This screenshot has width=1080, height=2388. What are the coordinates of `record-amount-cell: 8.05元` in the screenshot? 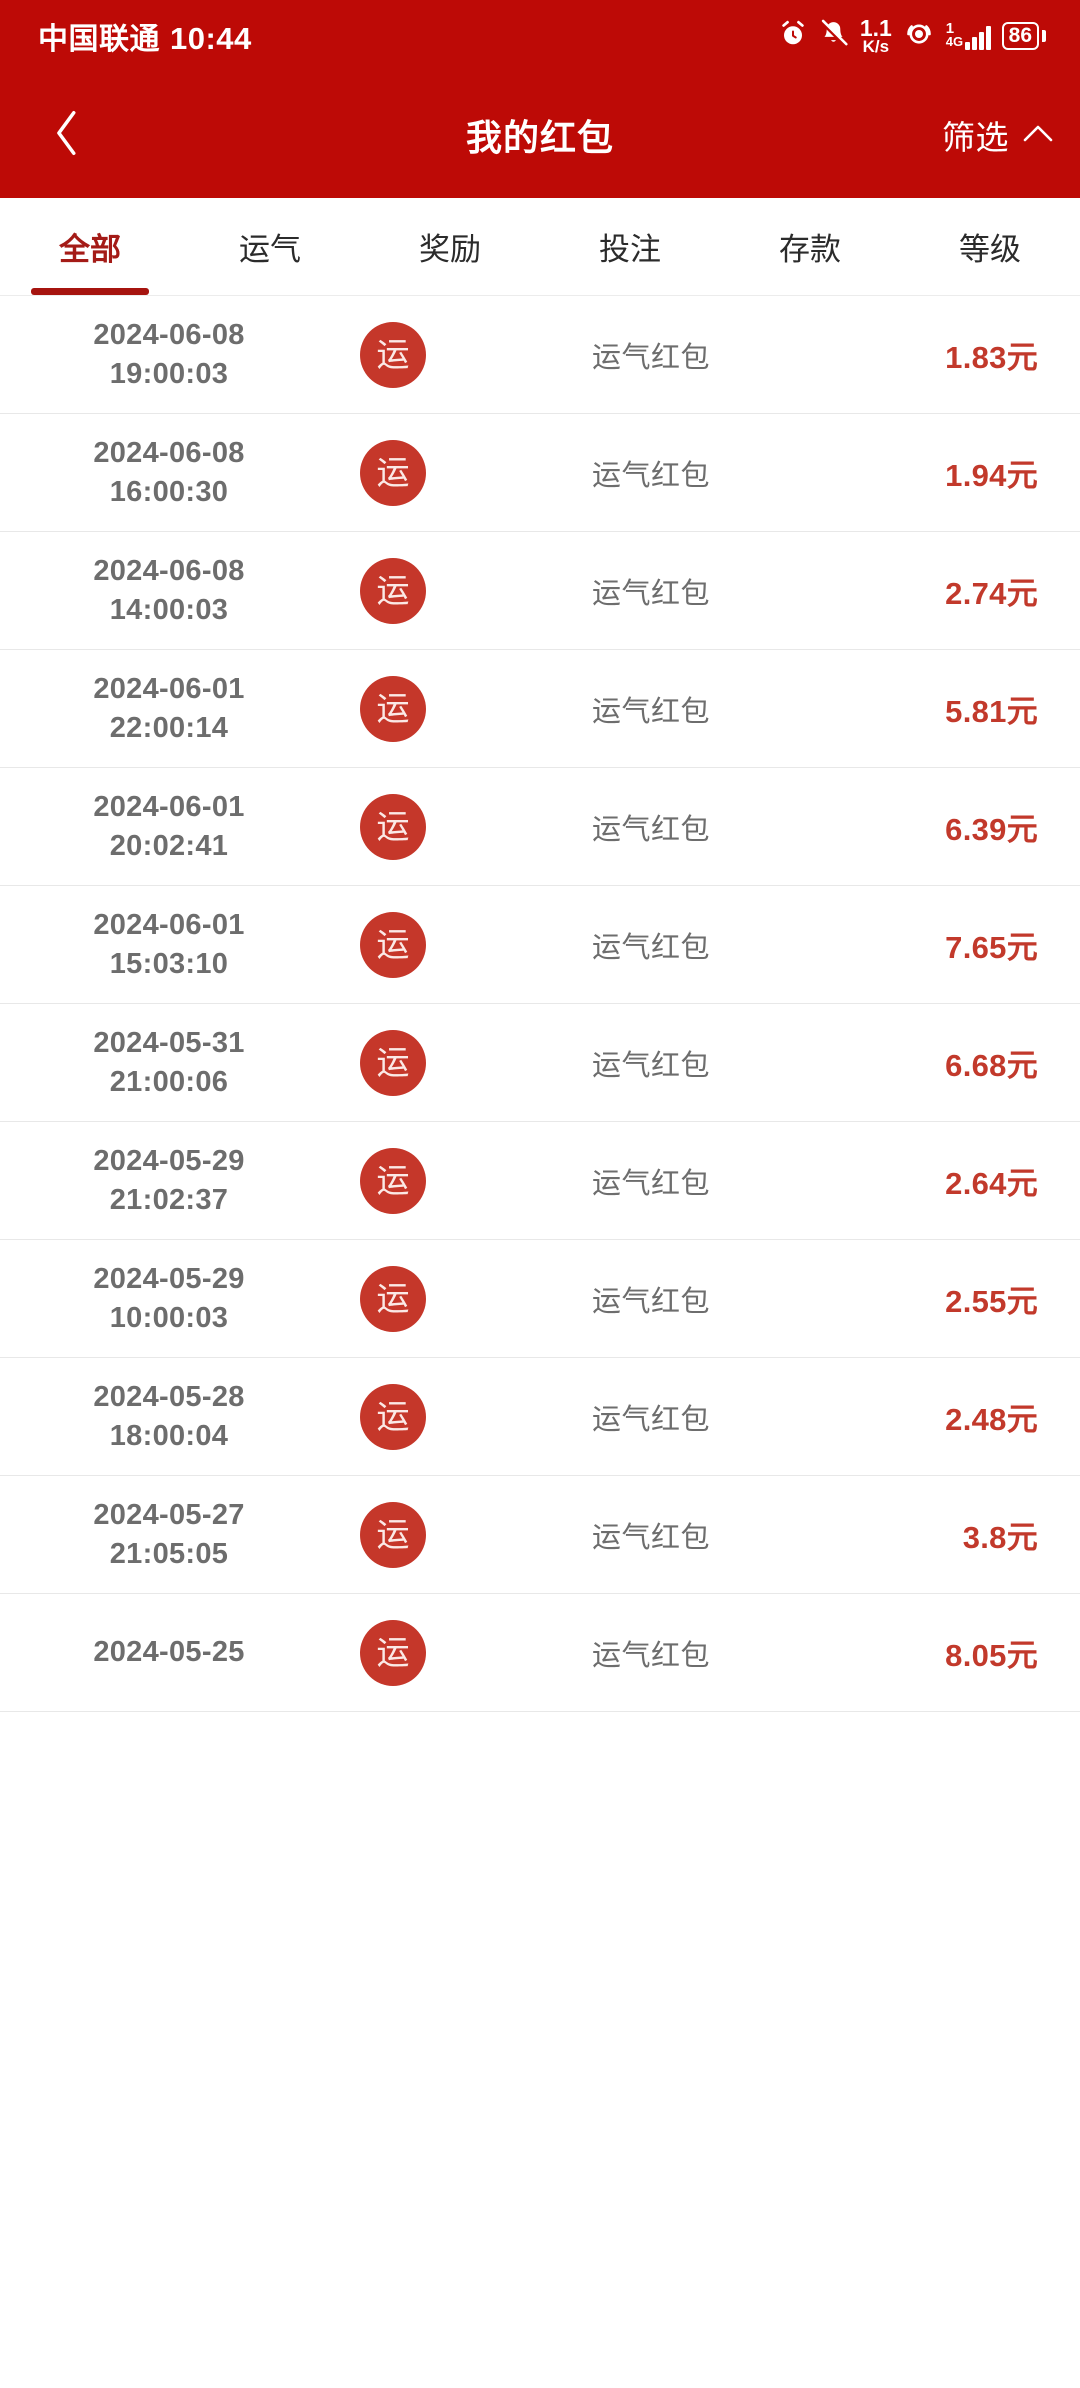 It's located at (948, 1652).